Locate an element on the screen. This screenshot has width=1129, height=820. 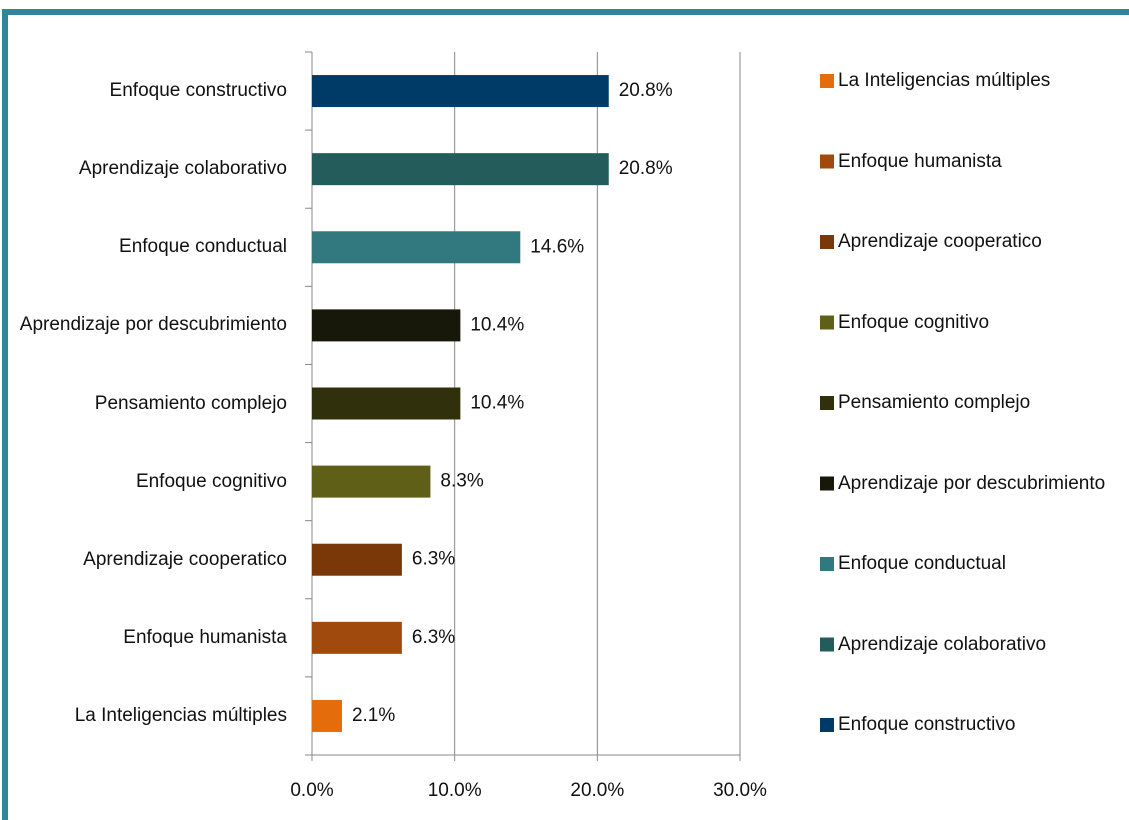
data-label: 14.6% is located at coordinates (557, 246).